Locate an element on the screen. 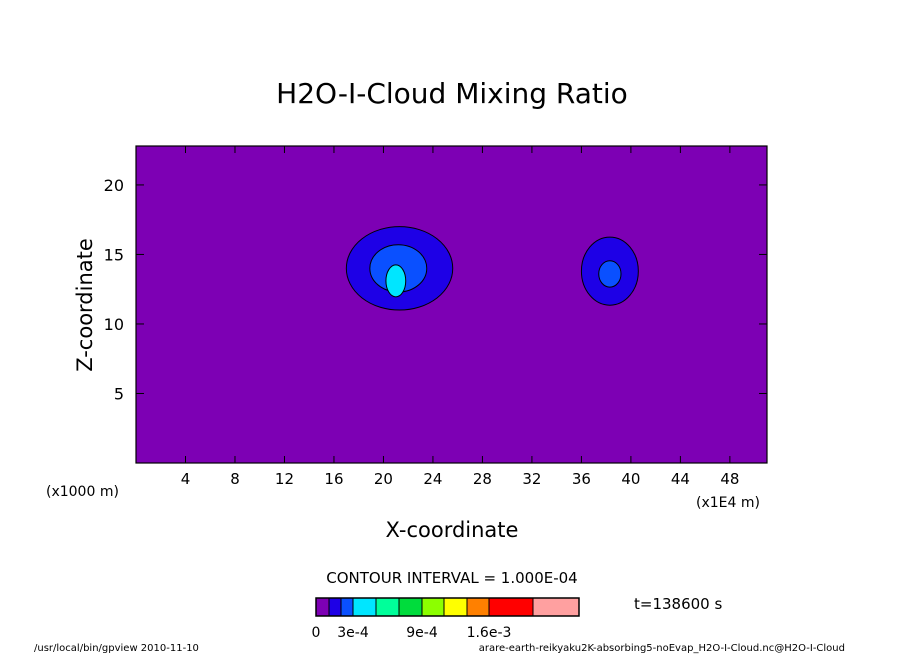 Image resolution: width=904 pixels, height=654 pixels. x-tick-label: 40 is located at coordinates (630, 479).